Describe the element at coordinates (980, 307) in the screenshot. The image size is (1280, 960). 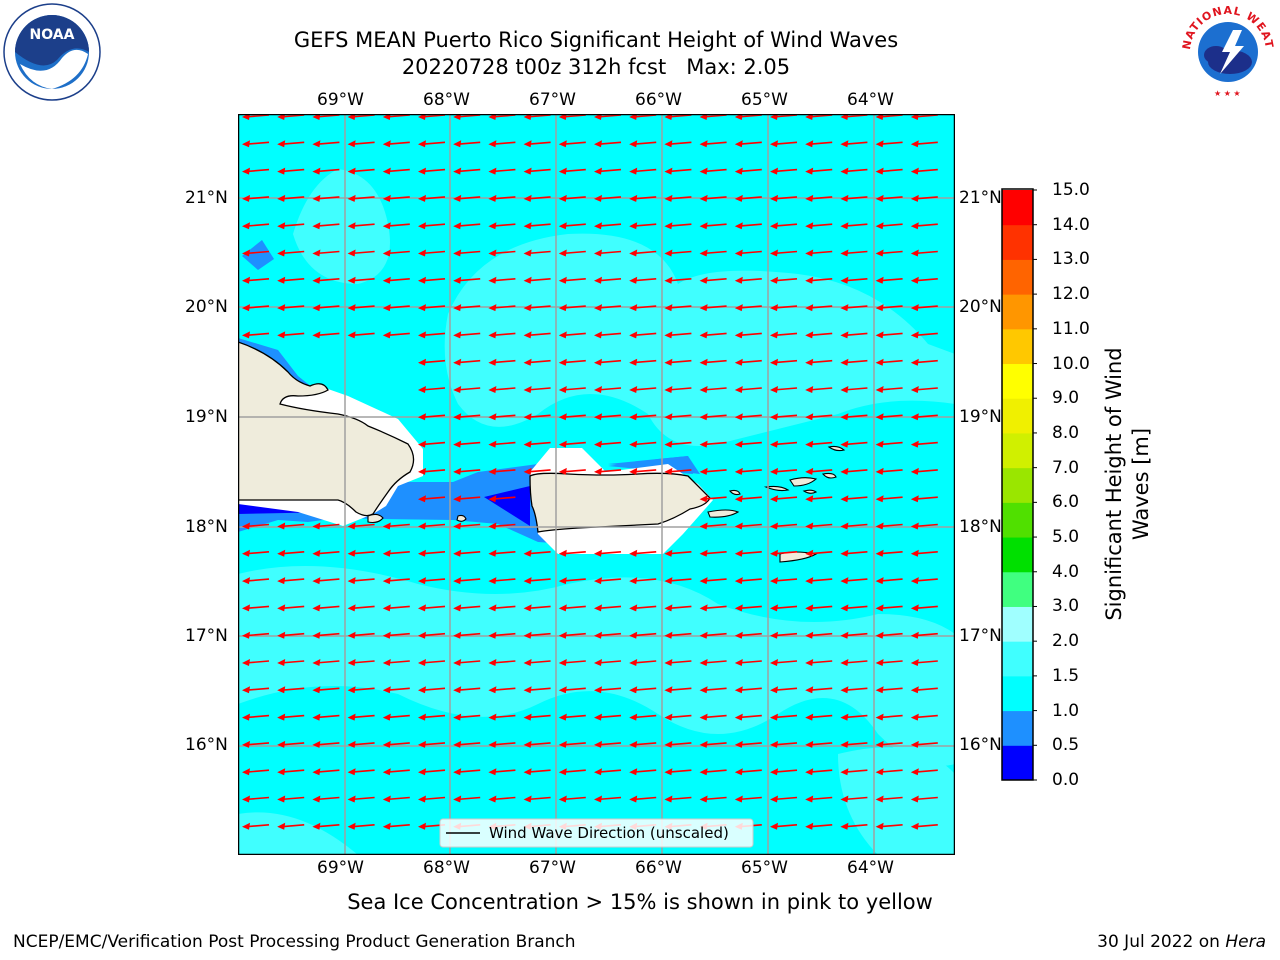
I see `lat-label-right-20n: 20°N` at that location.